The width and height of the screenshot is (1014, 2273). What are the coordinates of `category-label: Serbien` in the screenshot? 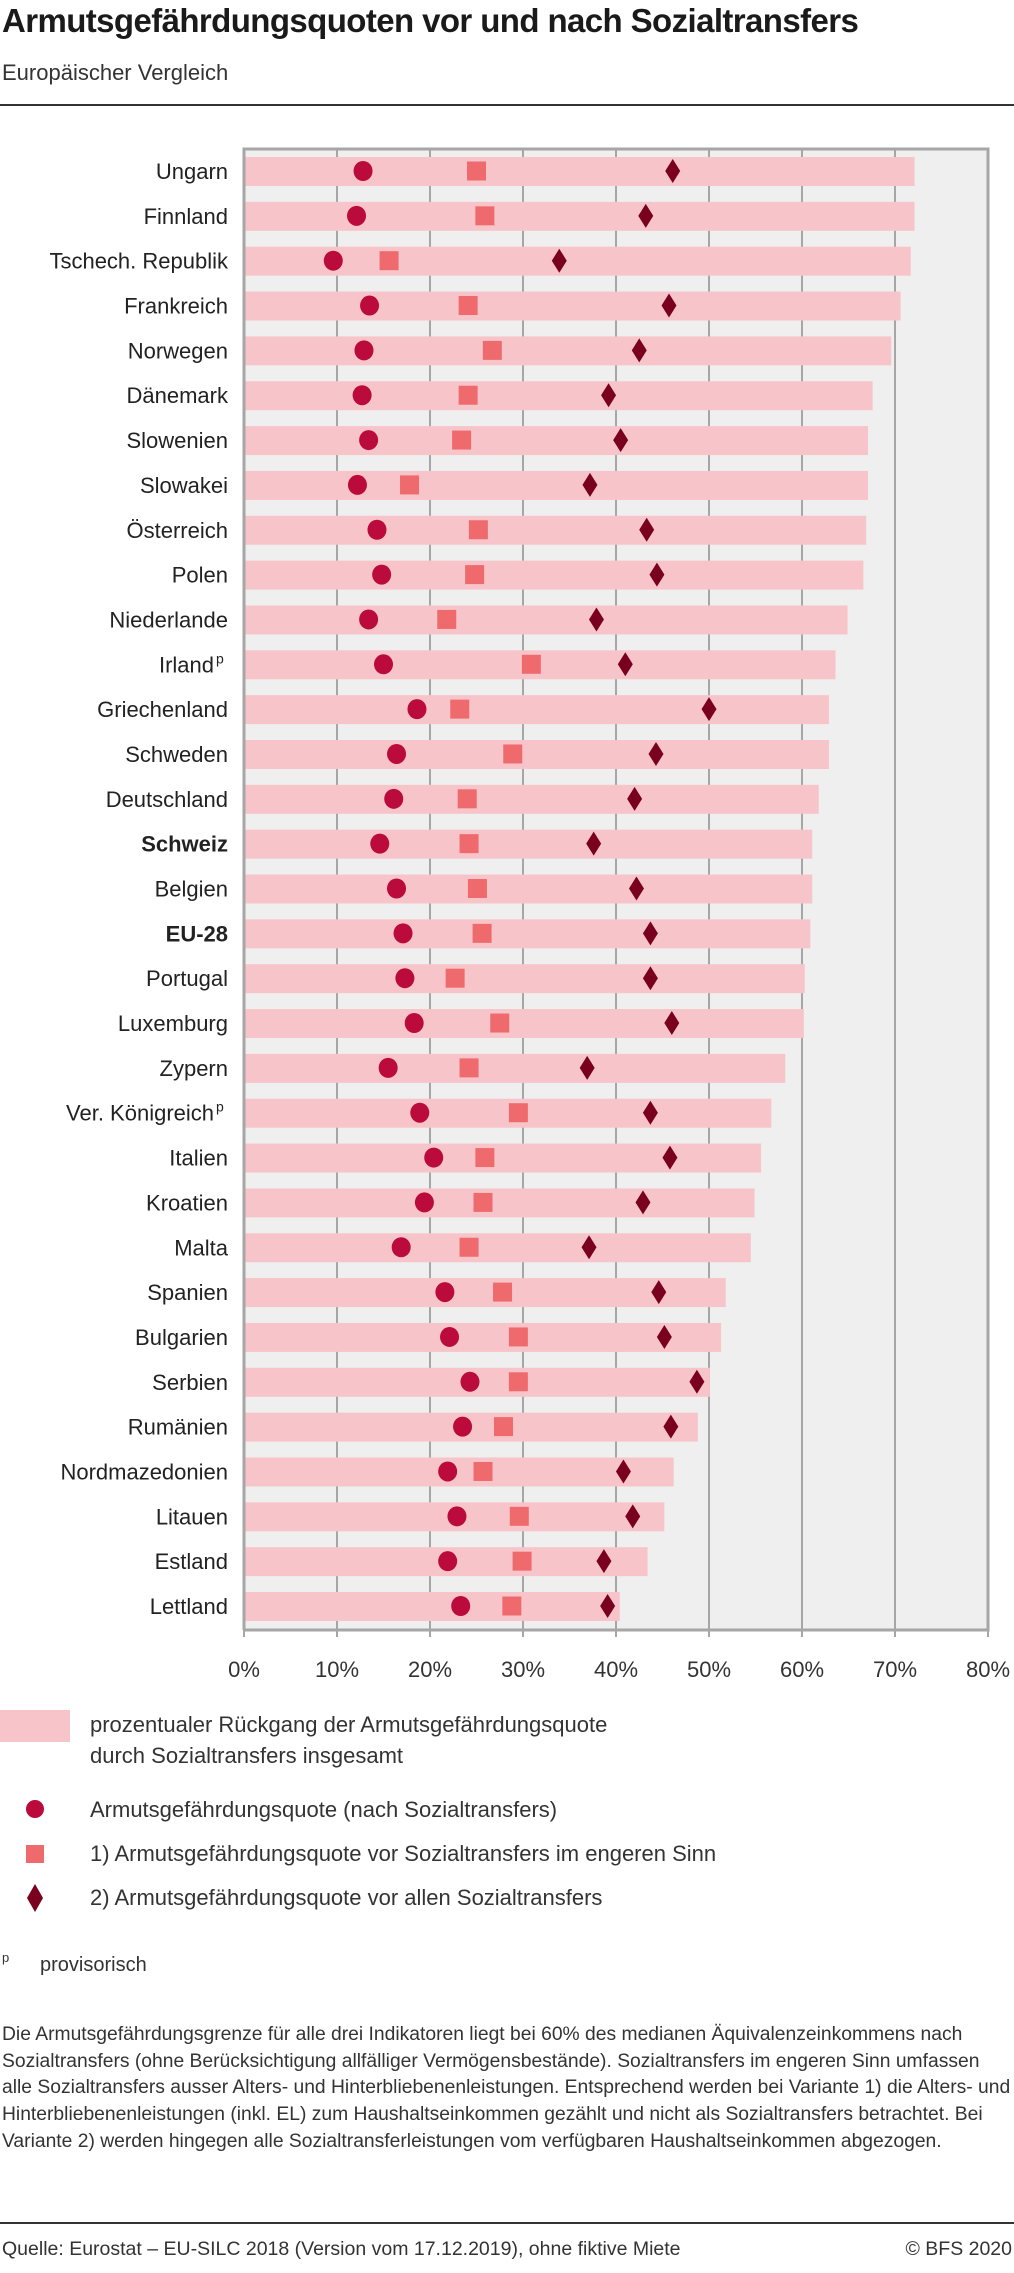 It's located at (190, 1382).